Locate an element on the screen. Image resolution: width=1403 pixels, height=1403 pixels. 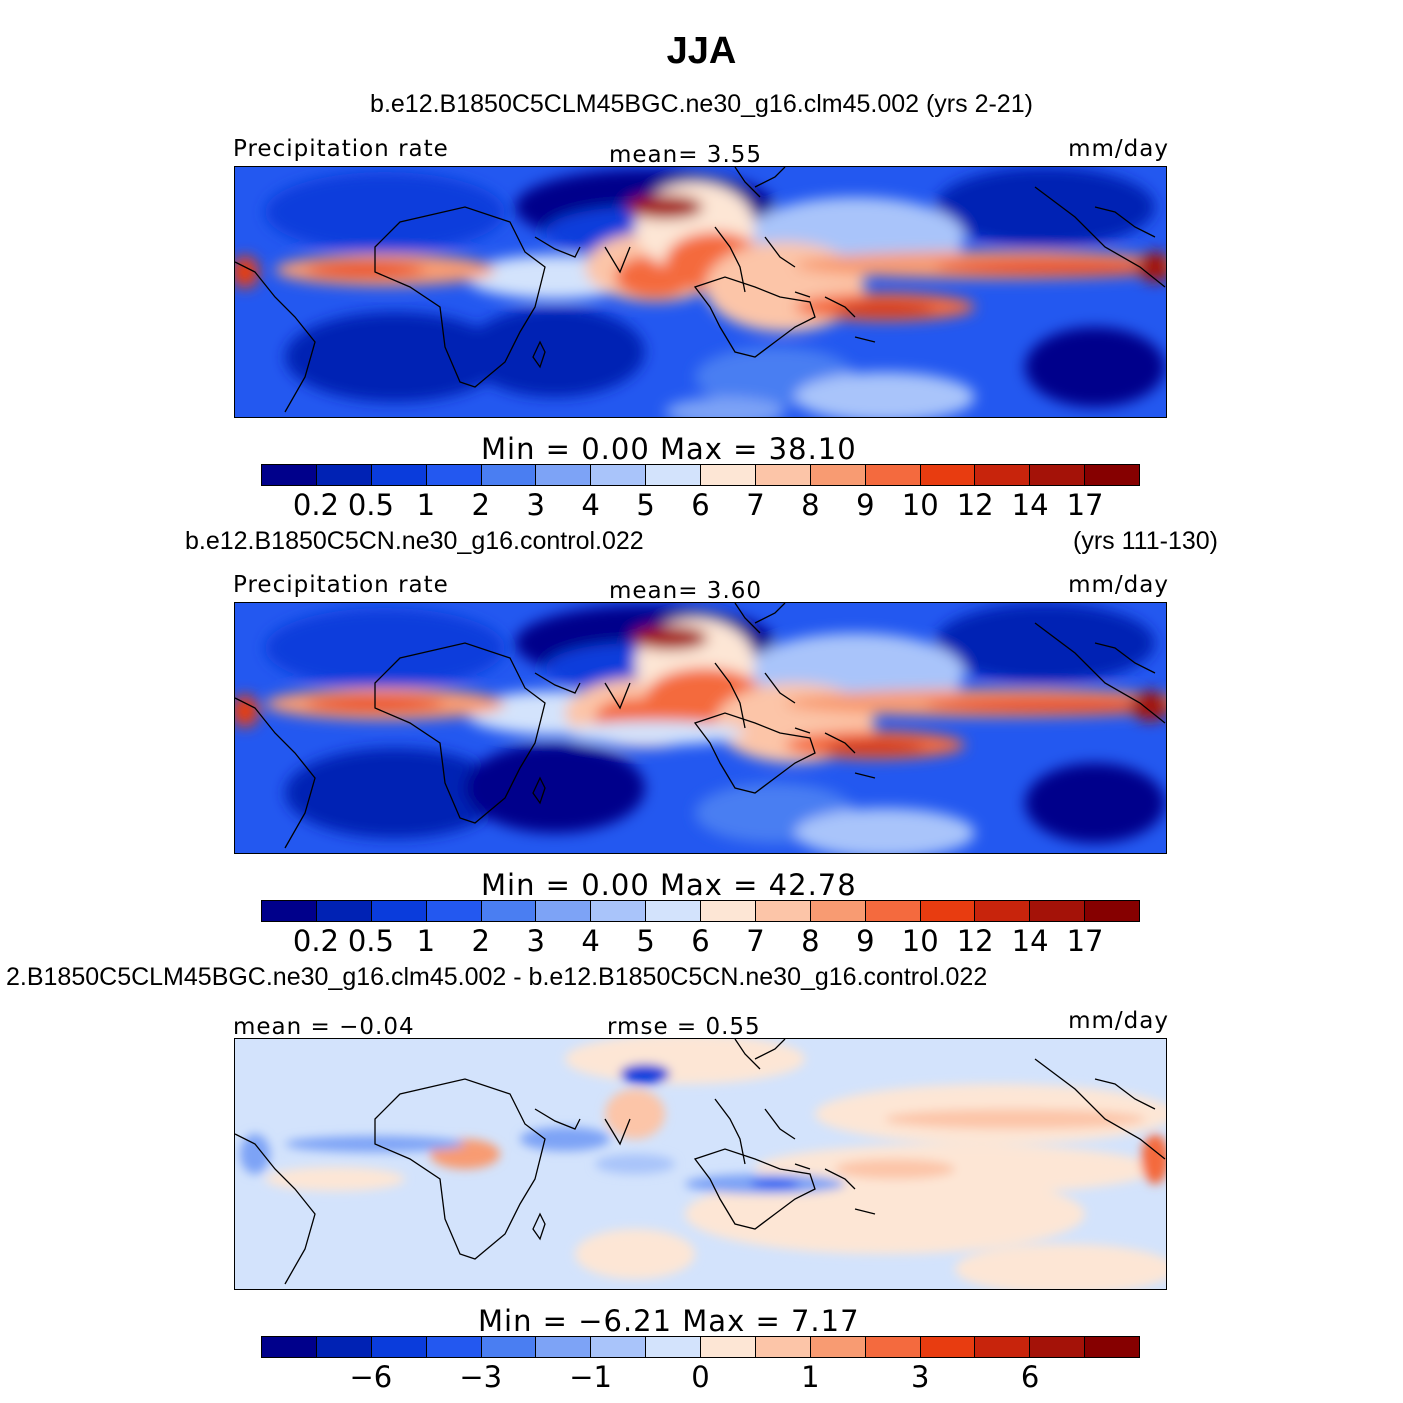
panel2-precip-map is located at coordinates (700, 728).